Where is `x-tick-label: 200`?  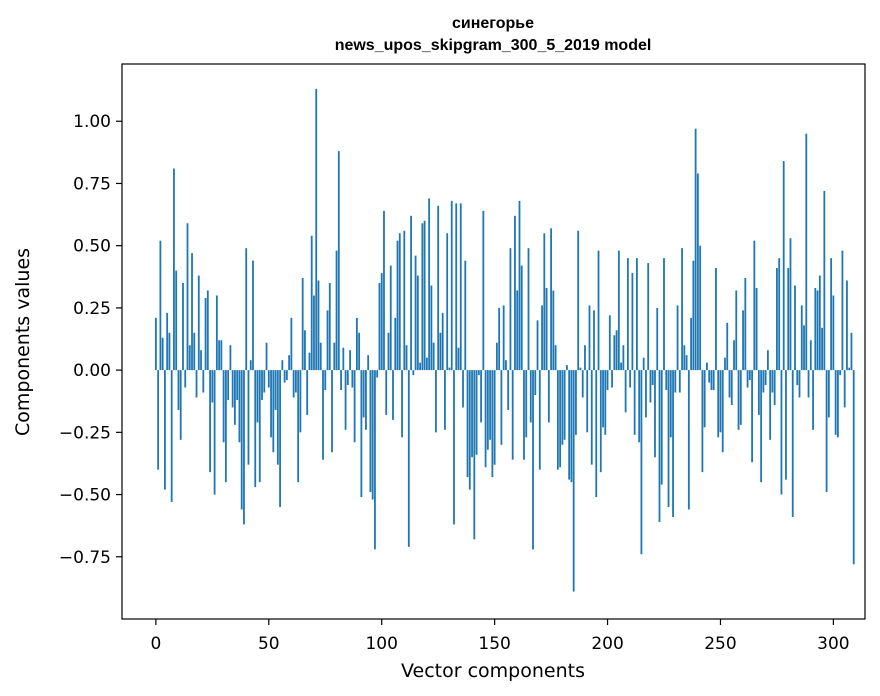
x-tick-label: 200 is located at coordinates (607, 644).